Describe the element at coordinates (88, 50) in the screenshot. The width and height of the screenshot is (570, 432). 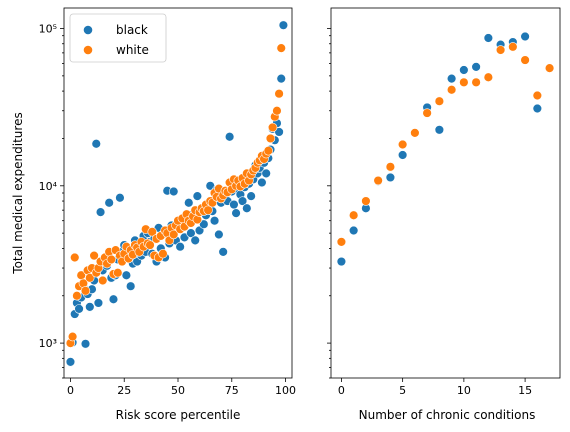
I see `legend-marker-white` at that location.